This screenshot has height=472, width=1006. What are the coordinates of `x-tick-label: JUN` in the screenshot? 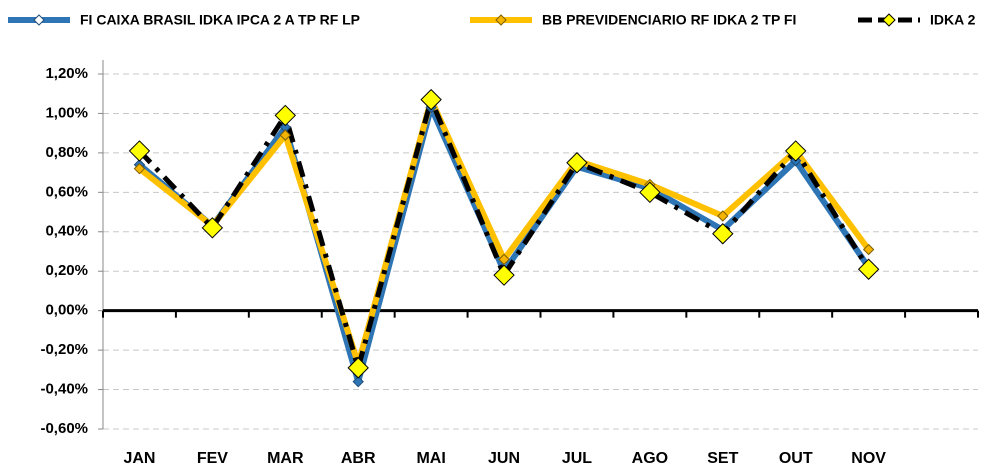 It's located at (504, 458).